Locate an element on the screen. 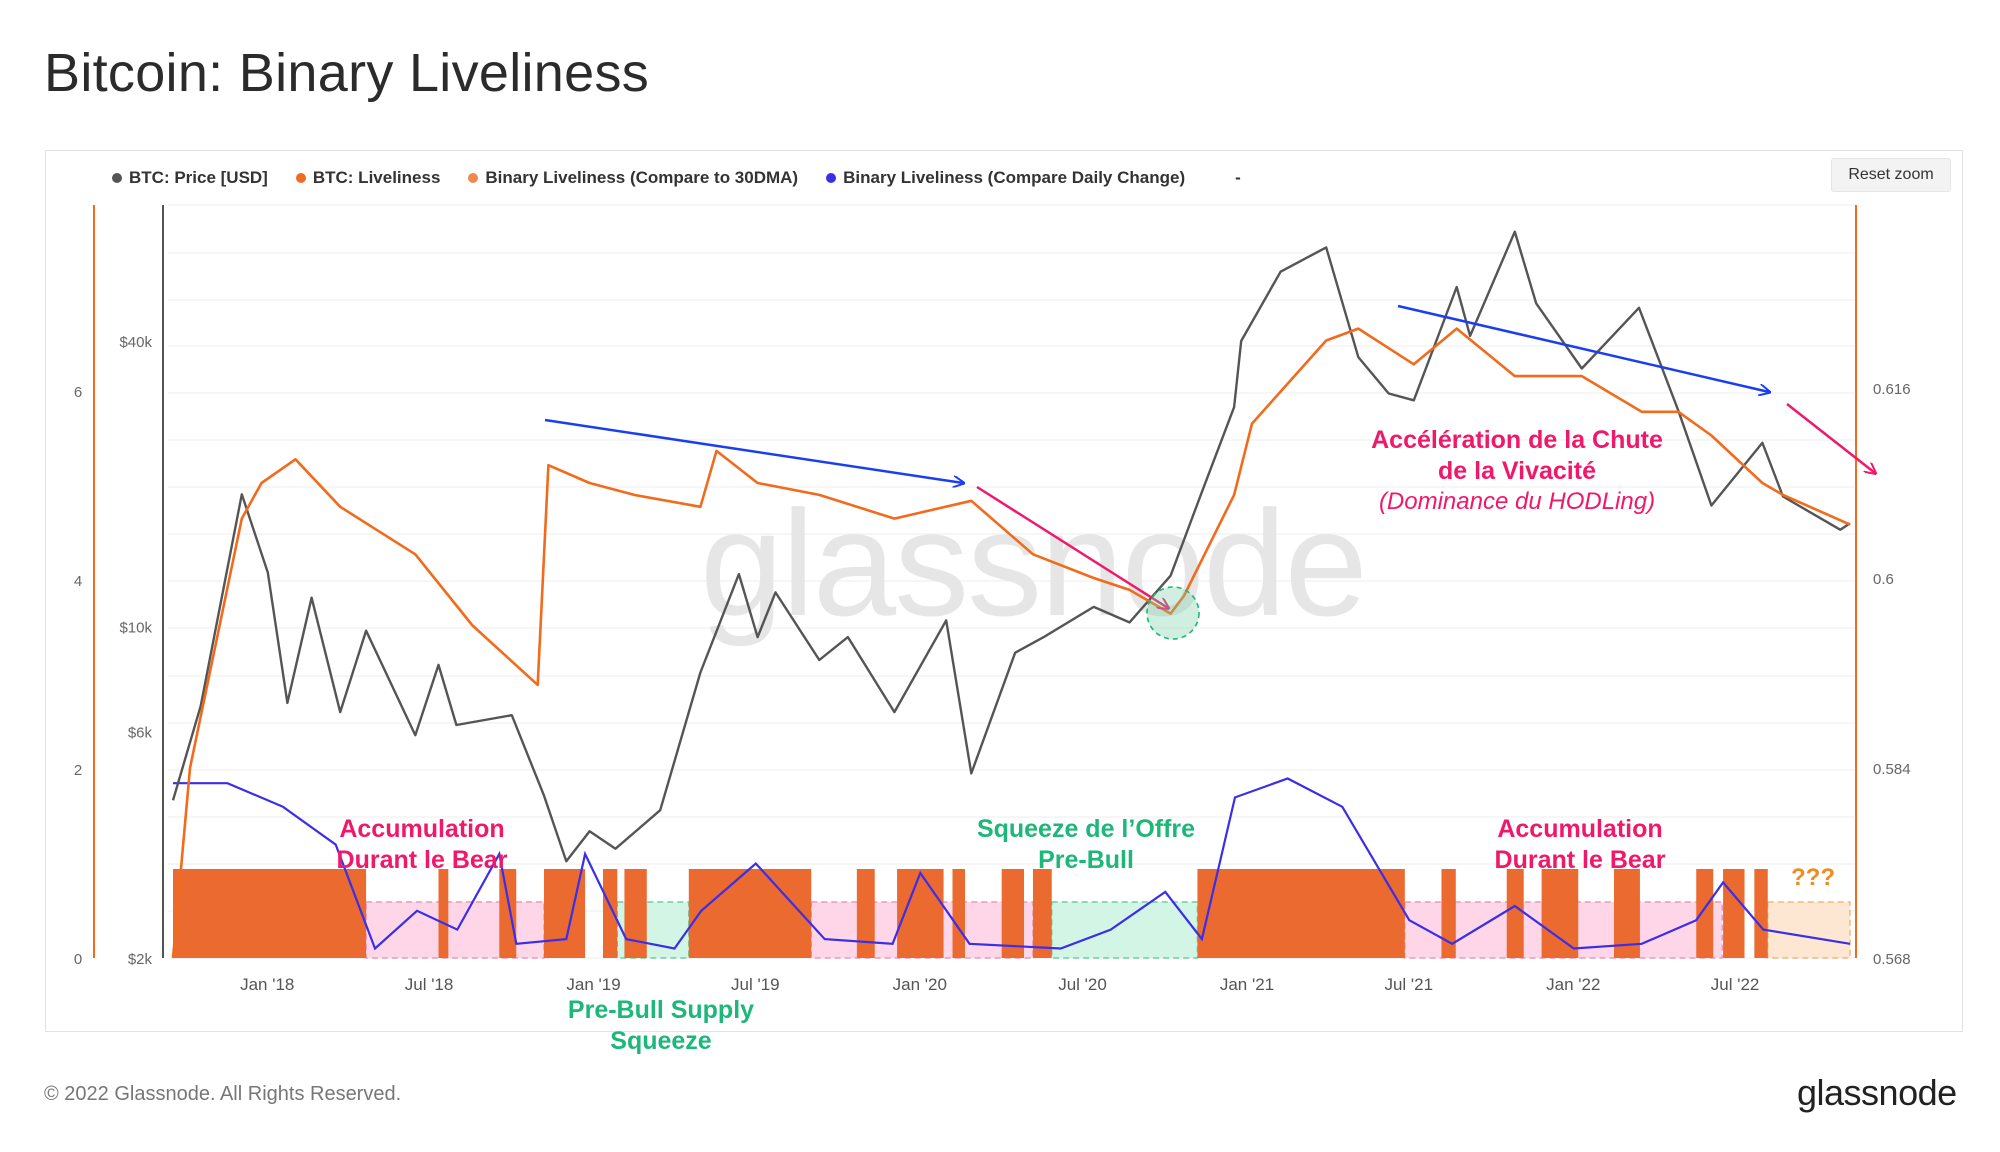 The width and height of the screenshot is (2000, 1152). right-tick-label: 0.568 is located at coordinates (1892, 959).